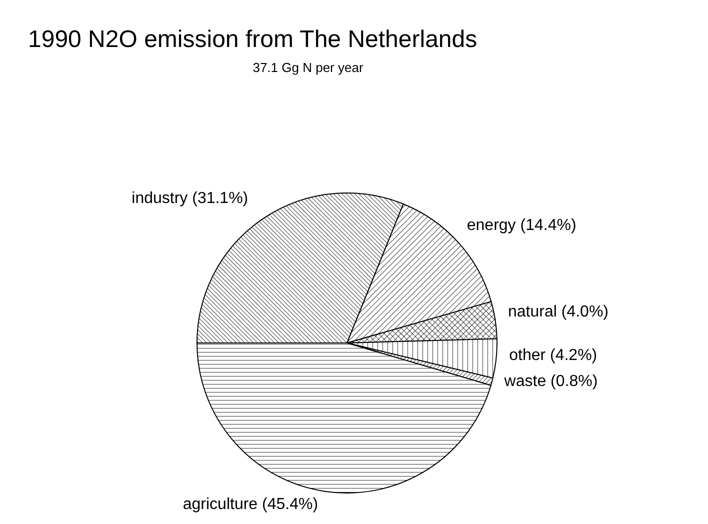  Describe the element at coordinates (553, 355) in the screenshot. I see `slice-label: other (4.2%)` at that location.